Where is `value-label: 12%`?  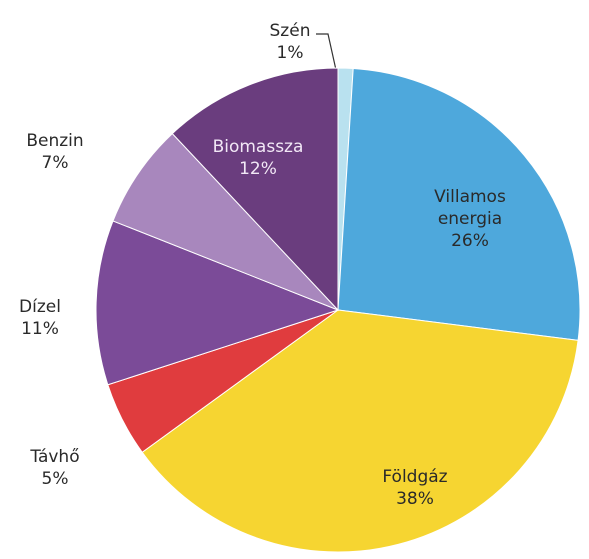 value-label: 12% is located at coordinates (258, 169).